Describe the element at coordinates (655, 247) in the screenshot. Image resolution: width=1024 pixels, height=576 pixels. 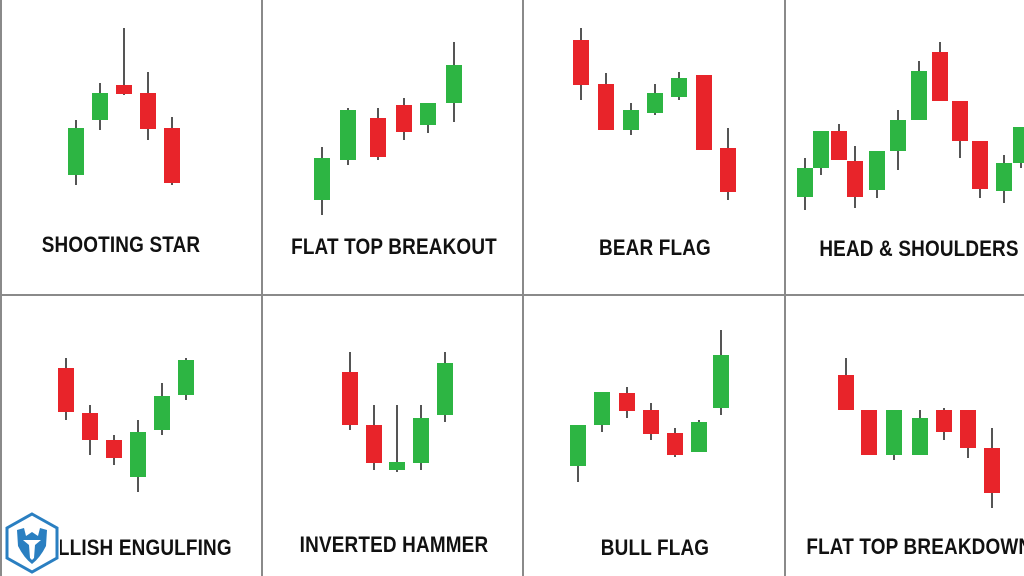
I see `pattern-label-bear-flag: BEAR FLAG` at that location.